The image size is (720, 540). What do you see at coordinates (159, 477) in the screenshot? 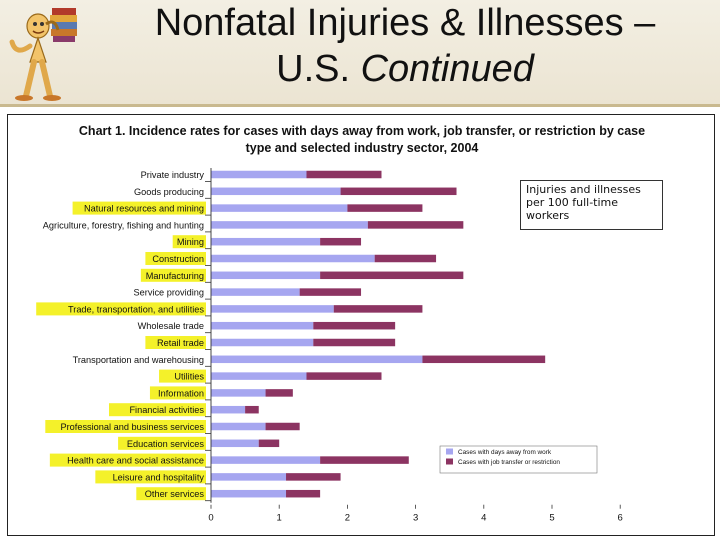
I see `category-label: Leisure and hospitality` at bounding box center [159, 477].